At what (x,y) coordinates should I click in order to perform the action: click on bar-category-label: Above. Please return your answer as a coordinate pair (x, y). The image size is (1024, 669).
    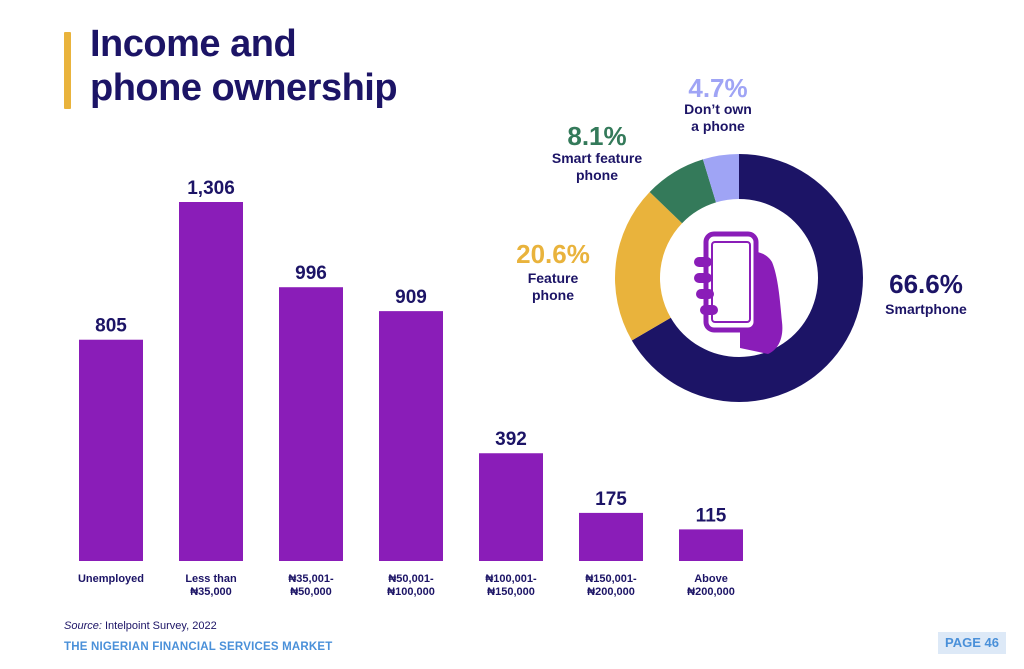
    Looking at the image, I should click on (711, 579).